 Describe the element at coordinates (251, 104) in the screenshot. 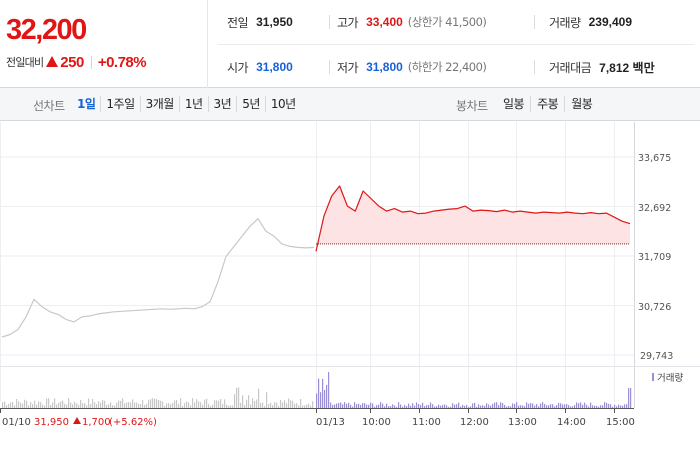

I see `period-tab-5y: 5년` at that location.